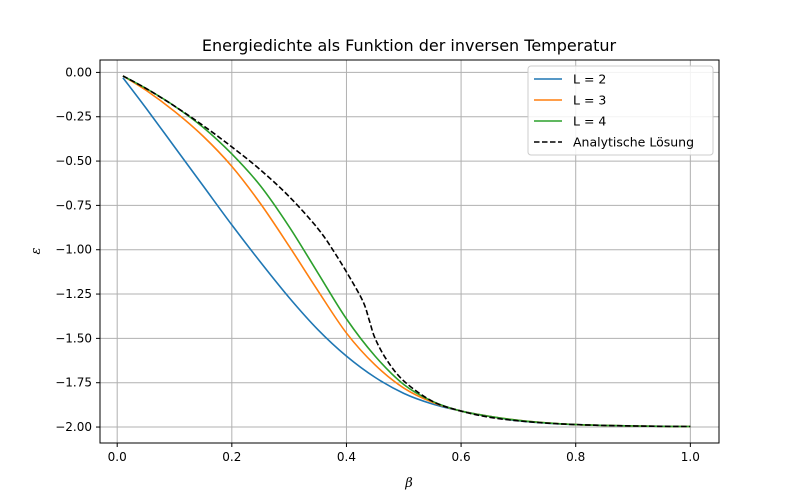  Describe the element at coordinates (231, 457) in the screenshot. I see `x-tick-label: 0.2` at that location.